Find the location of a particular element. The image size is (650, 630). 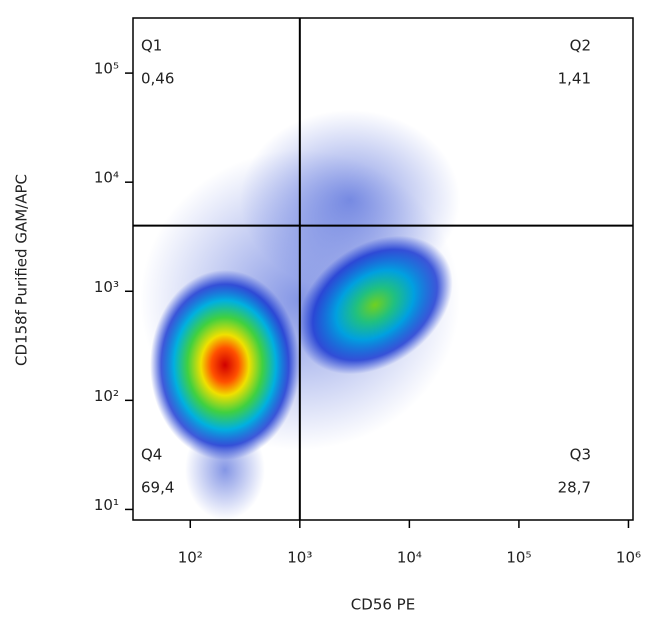

y-axis-label: CD158f Purified GAM/APC is located at coordinates (22, 270).